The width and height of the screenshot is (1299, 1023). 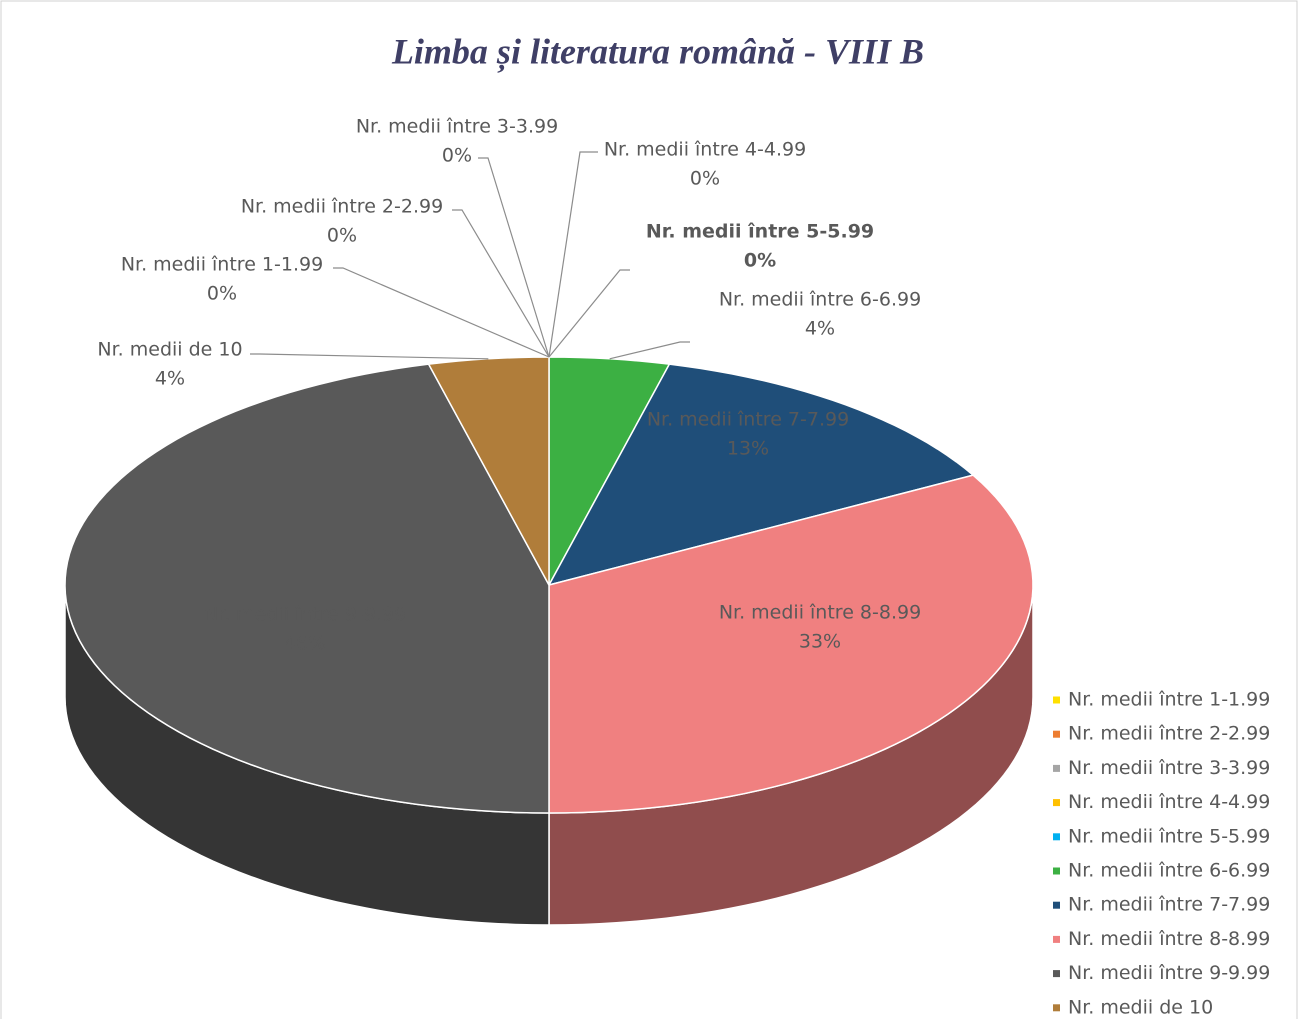 What do you see at coordinates (1169, 802) in the screenshot?
I see `legend-label: Nr. medii între 4-4.99` at bounding box center [1169, 802].